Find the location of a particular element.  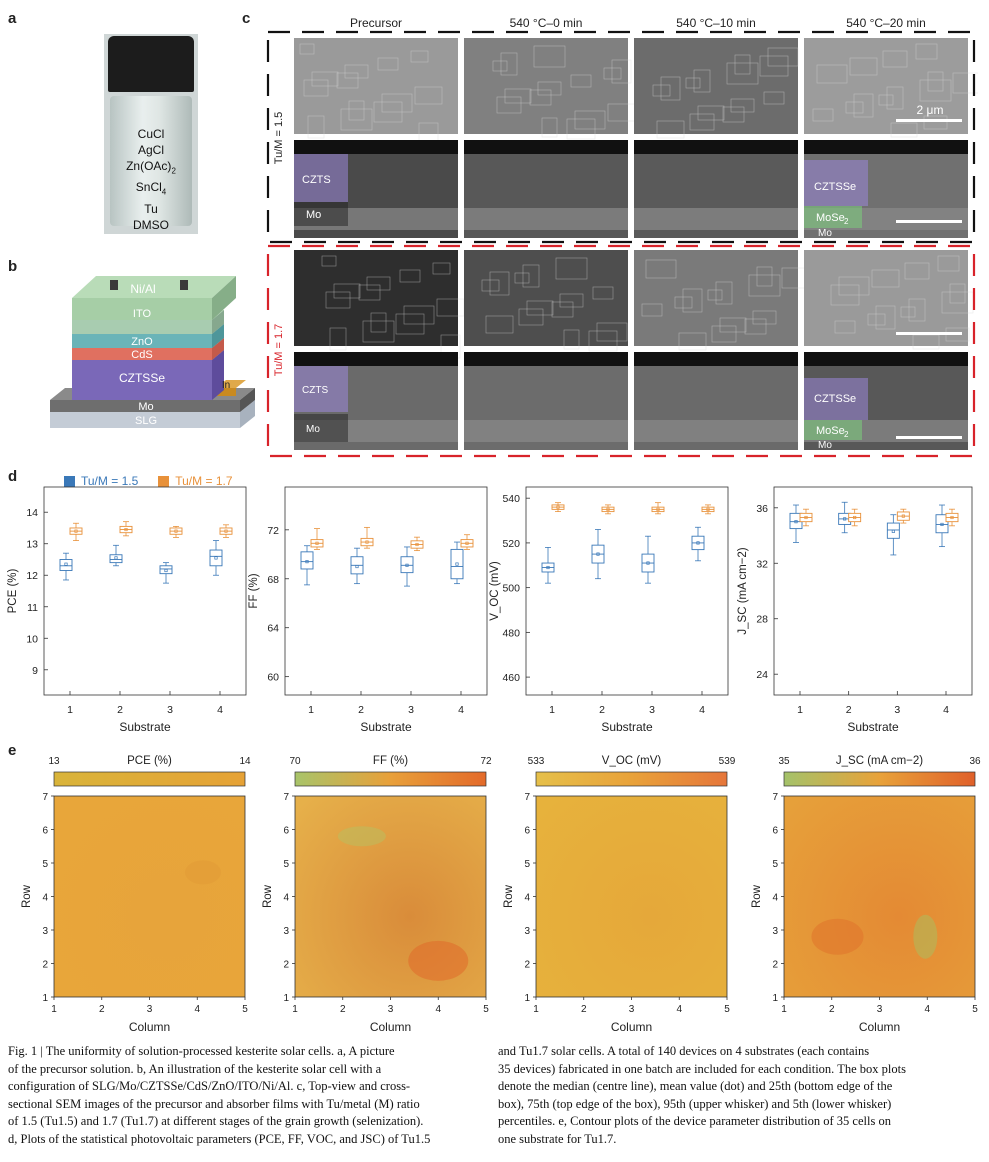

precursor-item: DMSO is located at coordinates (151, 224).